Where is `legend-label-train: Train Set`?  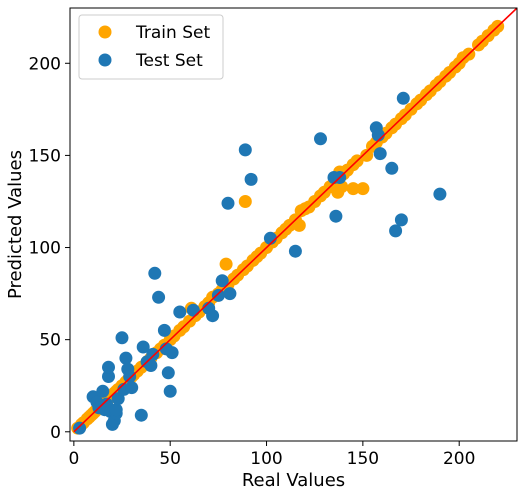
legend-label-train: Train Set is located at coordinates (172, 33).